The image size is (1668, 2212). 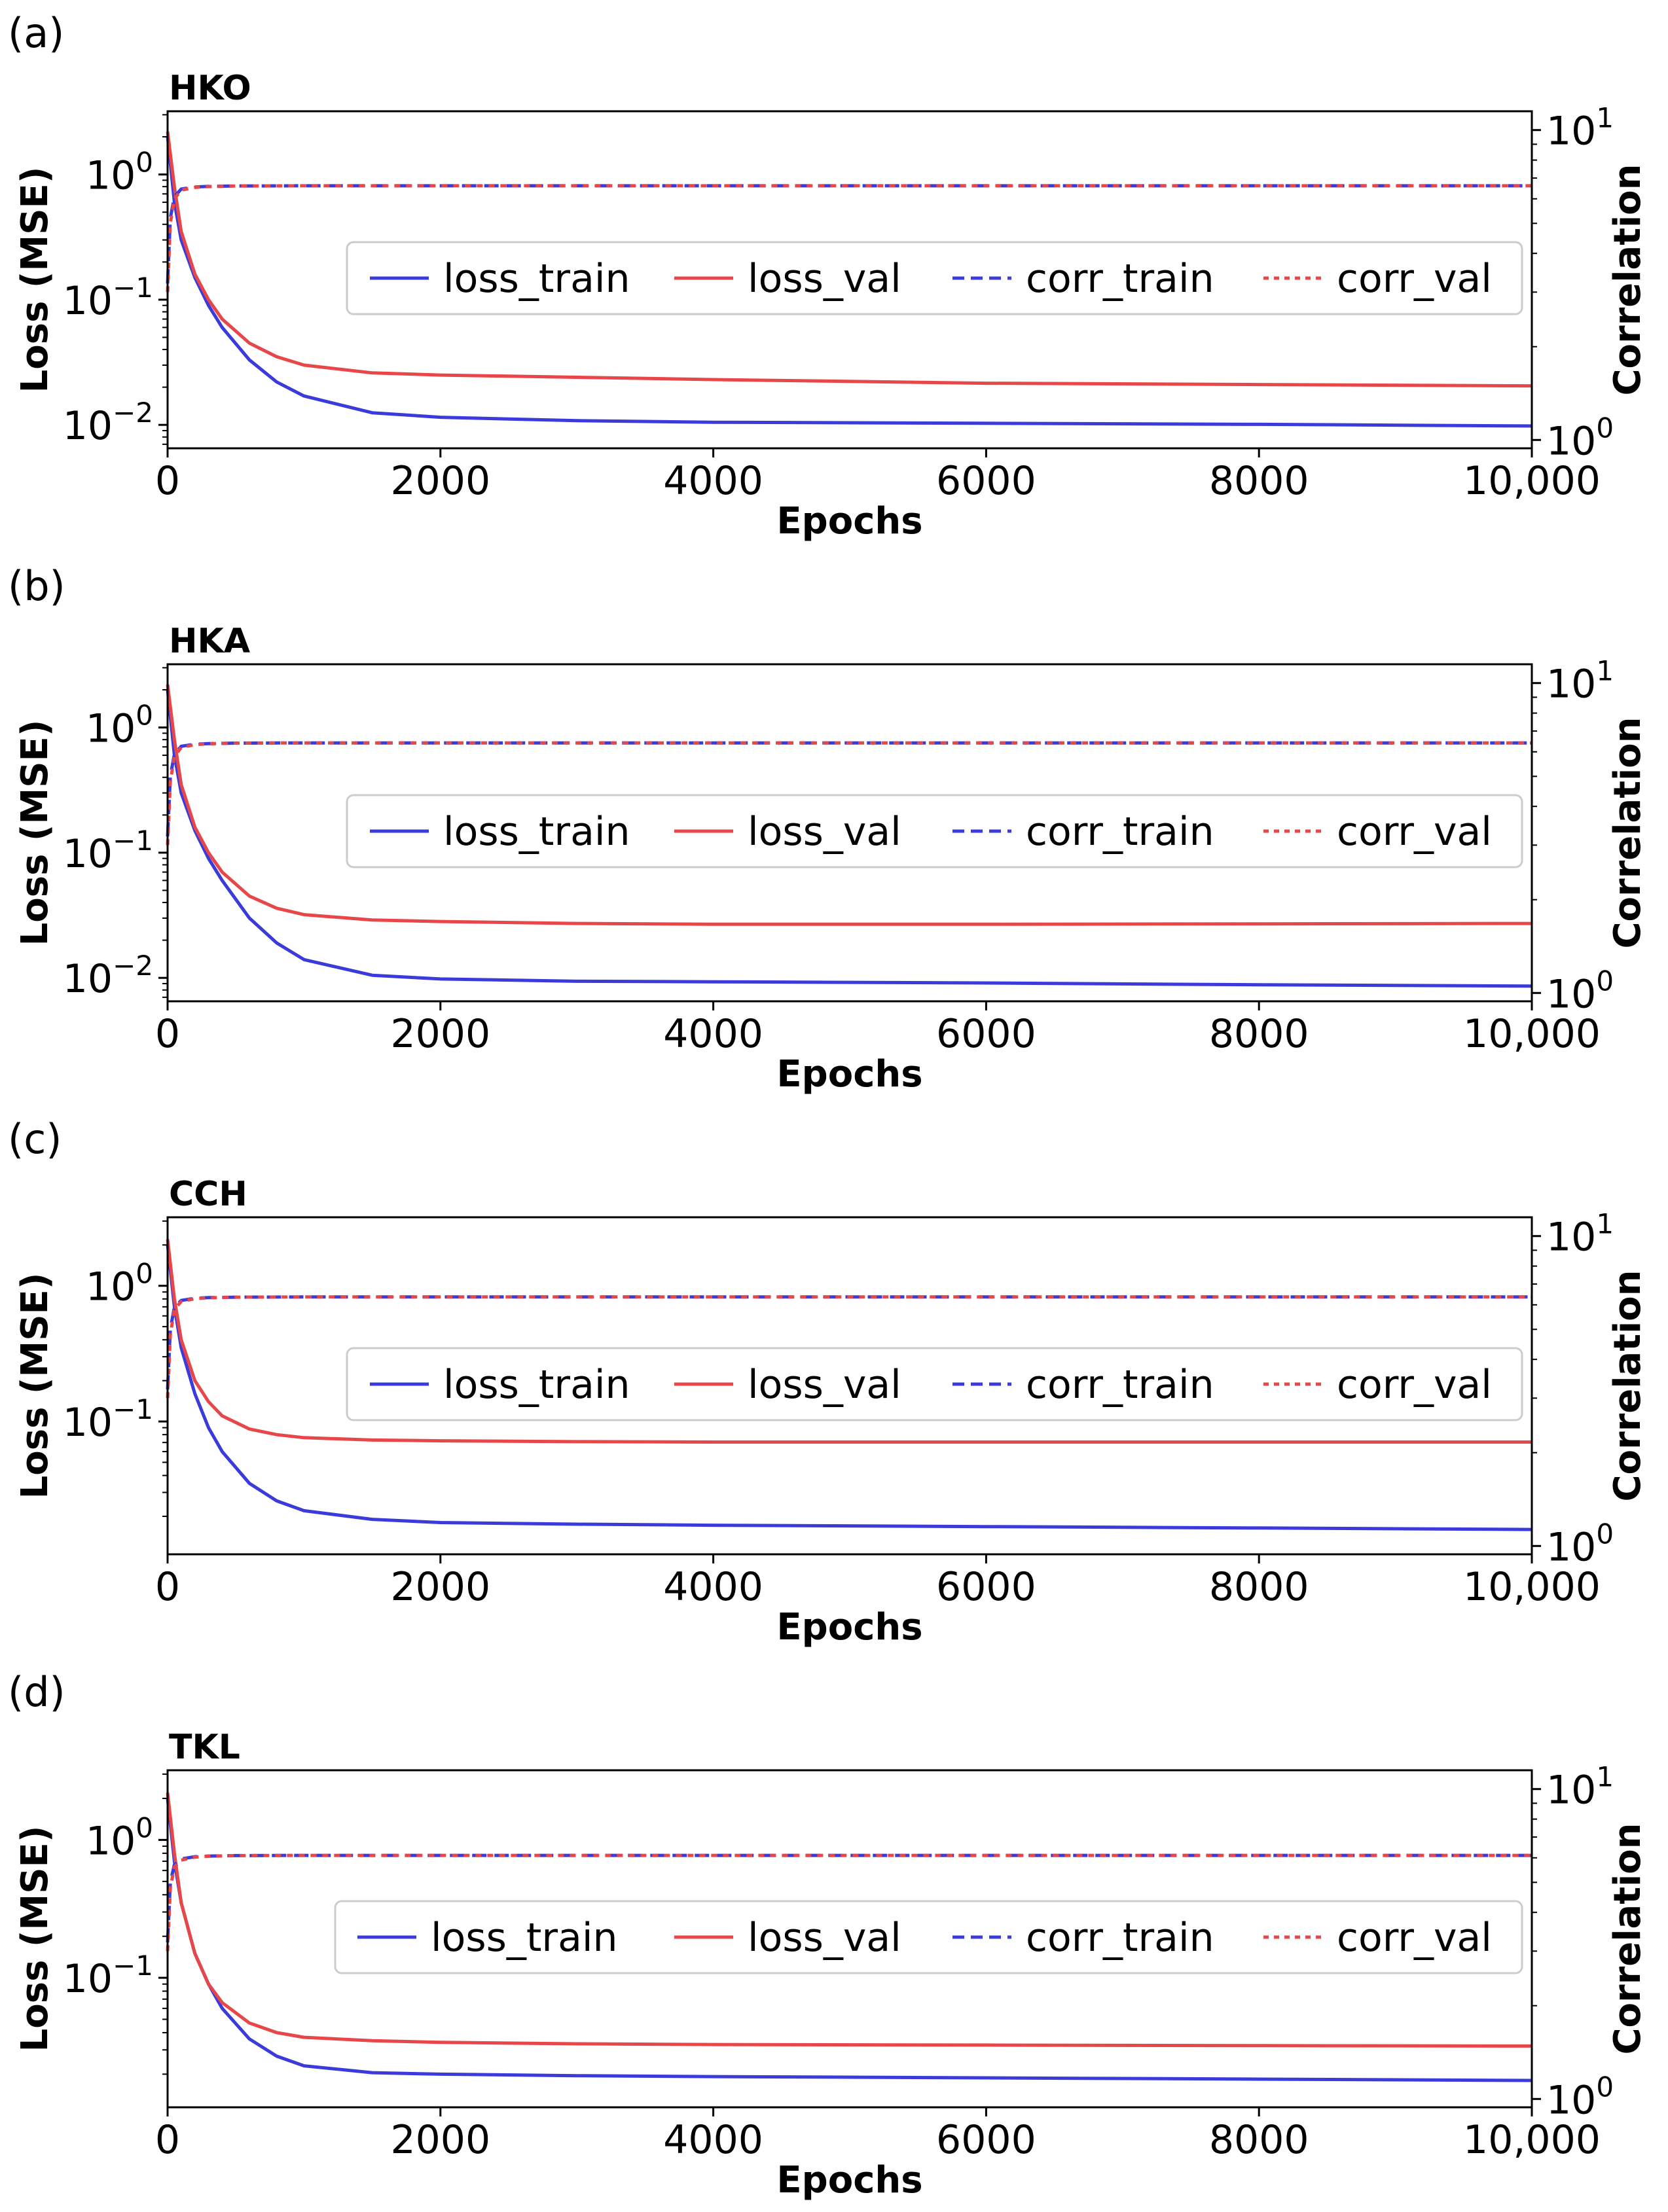 I want to click on plot-frame, so click(x=849, y=1939).